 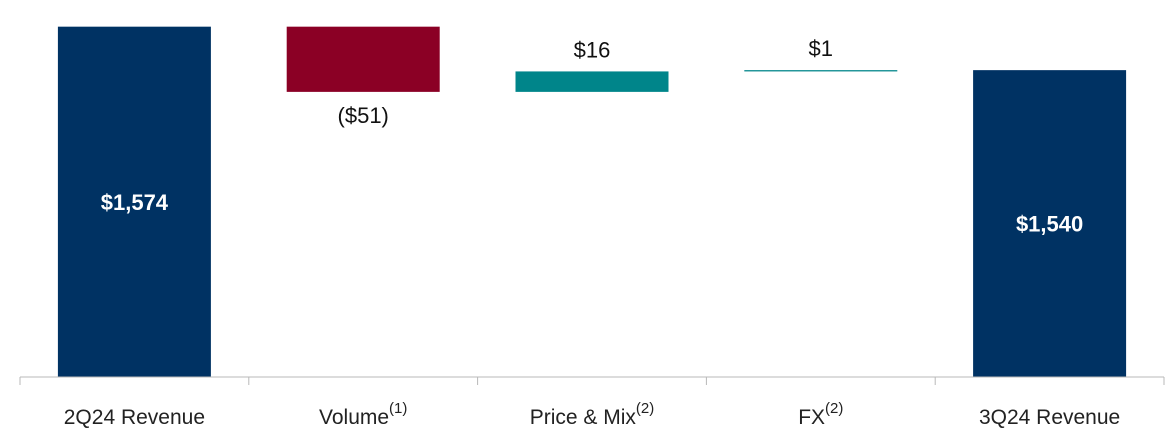 I want to click on category-label: Price & Mix(2), so click(x=592, y=414).